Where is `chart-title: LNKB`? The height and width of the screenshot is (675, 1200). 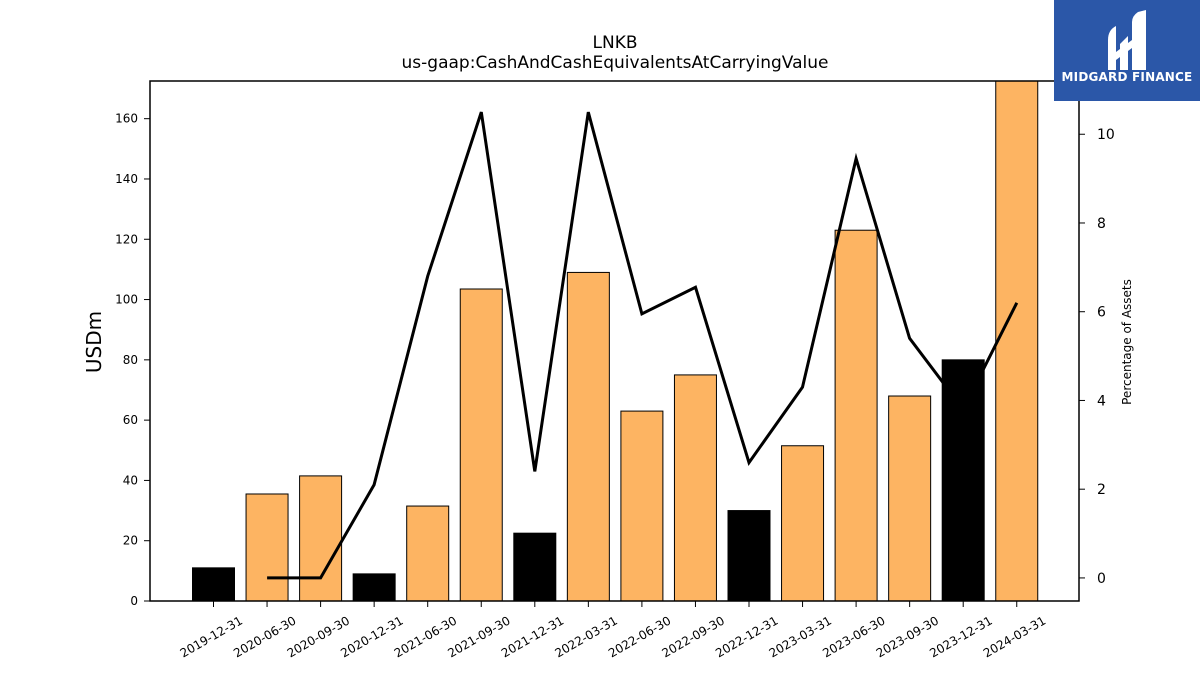 chart-title: LNKB is located at coordinates (615, 43).